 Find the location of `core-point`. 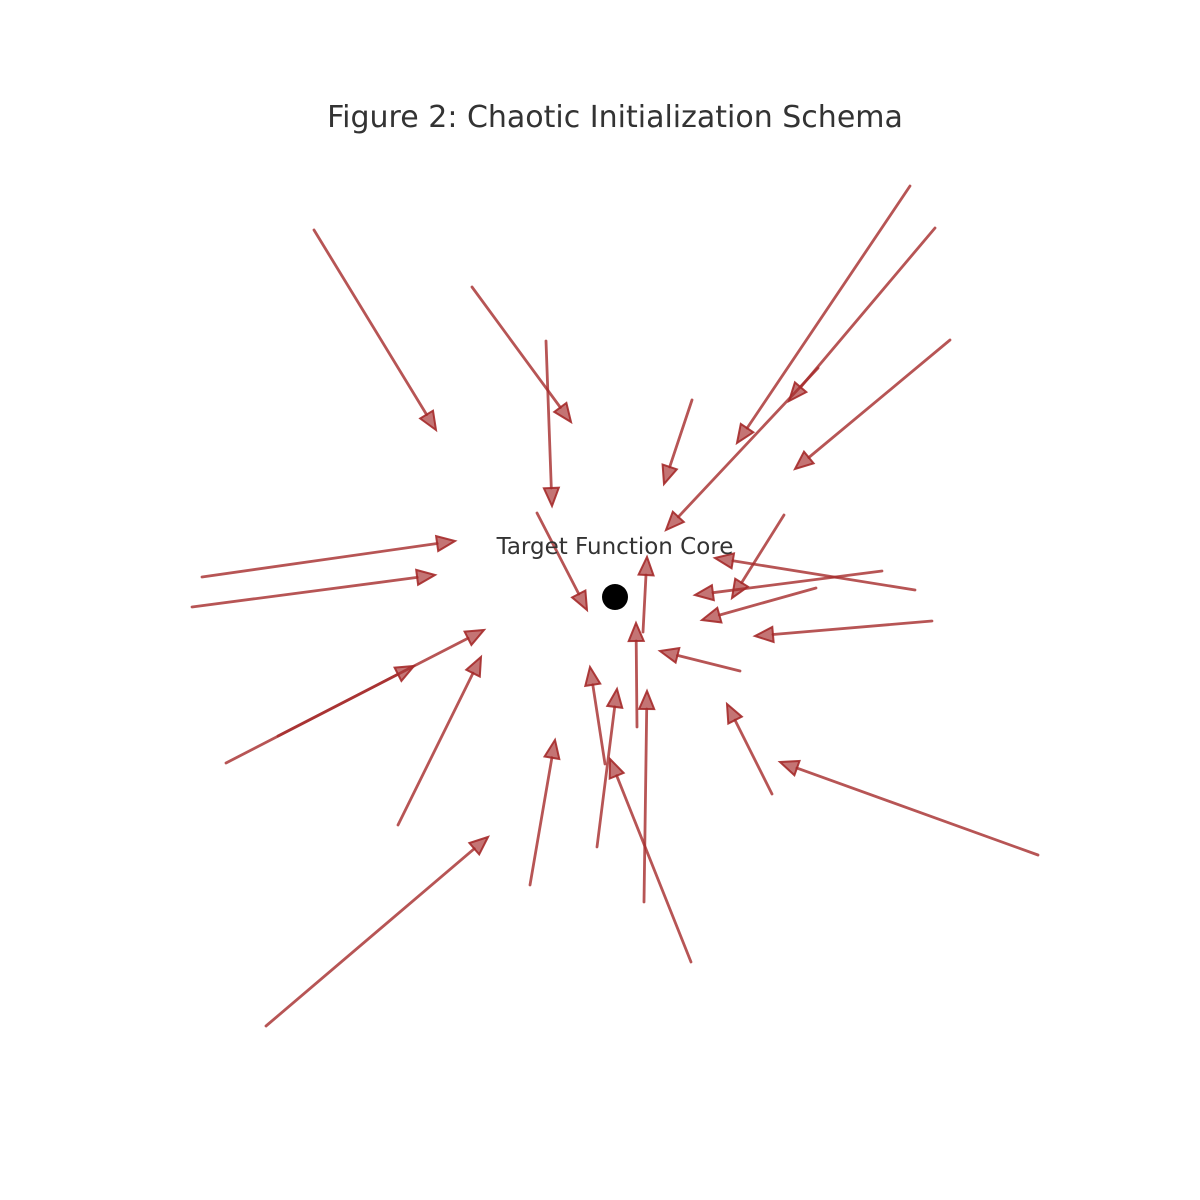

core-point is located at coordinates (615, 597).